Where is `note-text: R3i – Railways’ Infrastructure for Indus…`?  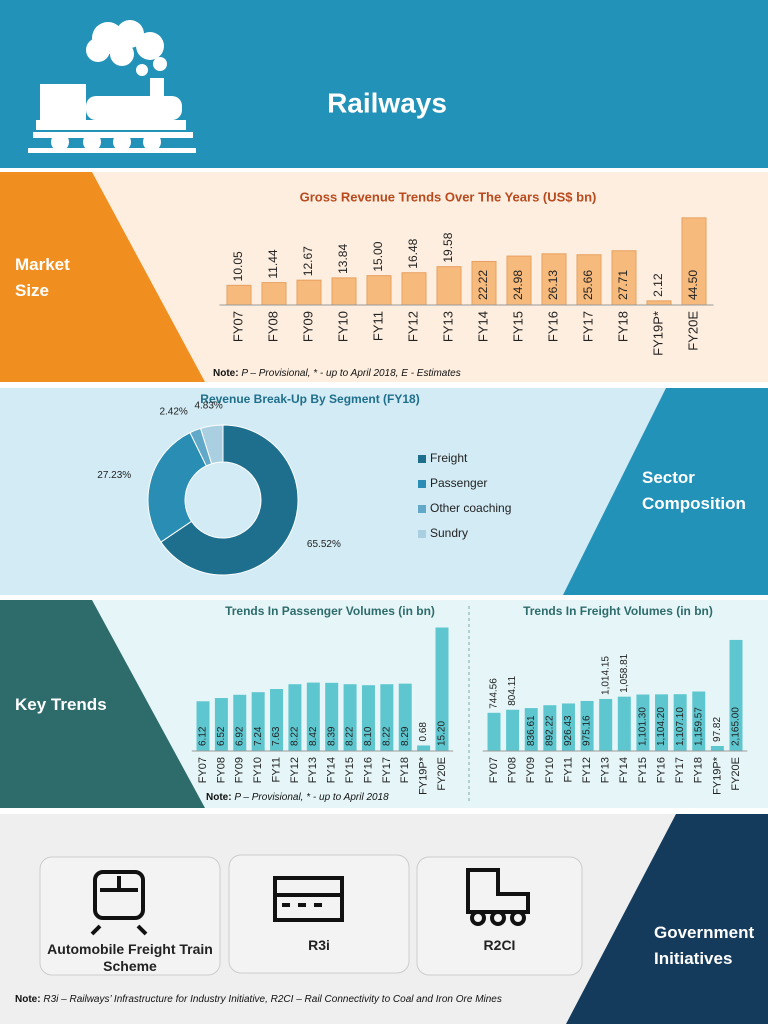 note-text: R3i – Railways’ Infrastructure for Indus… is located at coordinates (272, 999).